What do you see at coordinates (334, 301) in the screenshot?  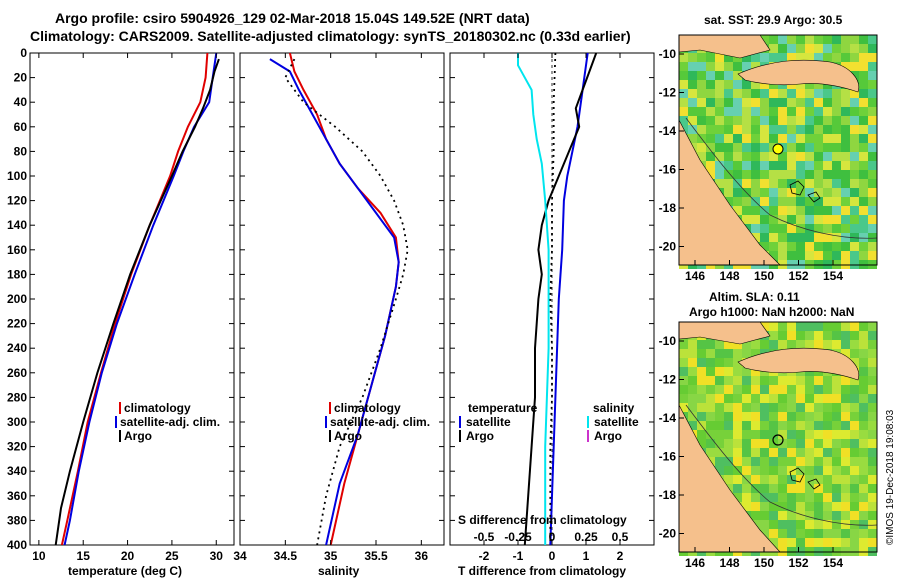 I see `series-satellite-adj-clim-` at bounding box center [334, 301].